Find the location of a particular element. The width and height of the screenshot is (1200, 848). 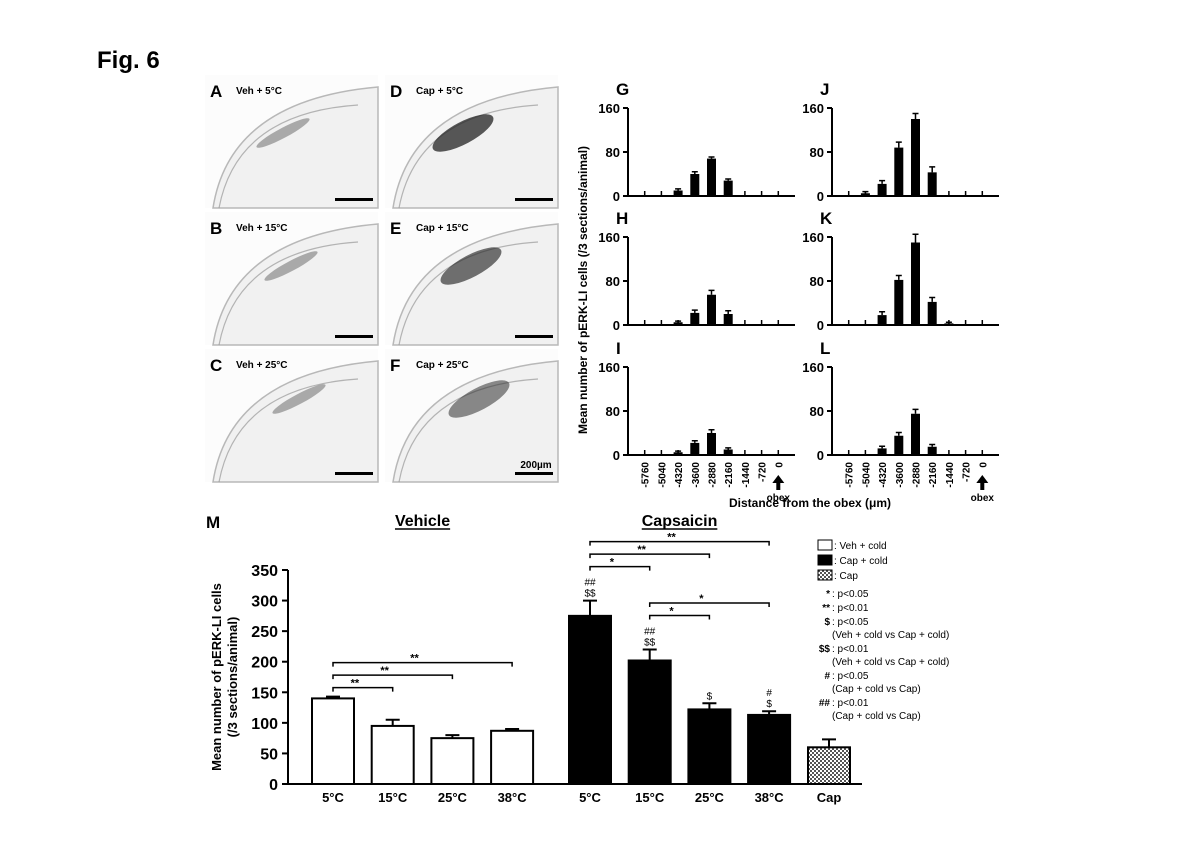

key-symbol: # is located at coordinates (827, 676).